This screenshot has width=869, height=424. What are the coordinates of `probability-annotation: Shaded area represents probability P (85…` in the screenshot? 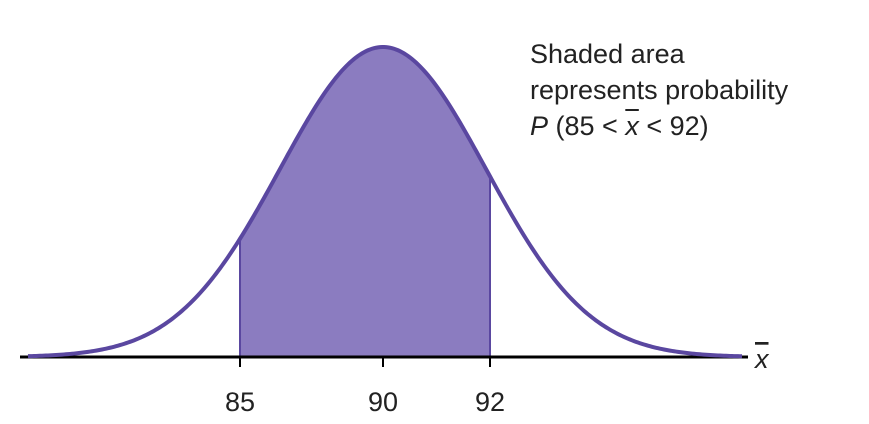 It's located at (659, 90).